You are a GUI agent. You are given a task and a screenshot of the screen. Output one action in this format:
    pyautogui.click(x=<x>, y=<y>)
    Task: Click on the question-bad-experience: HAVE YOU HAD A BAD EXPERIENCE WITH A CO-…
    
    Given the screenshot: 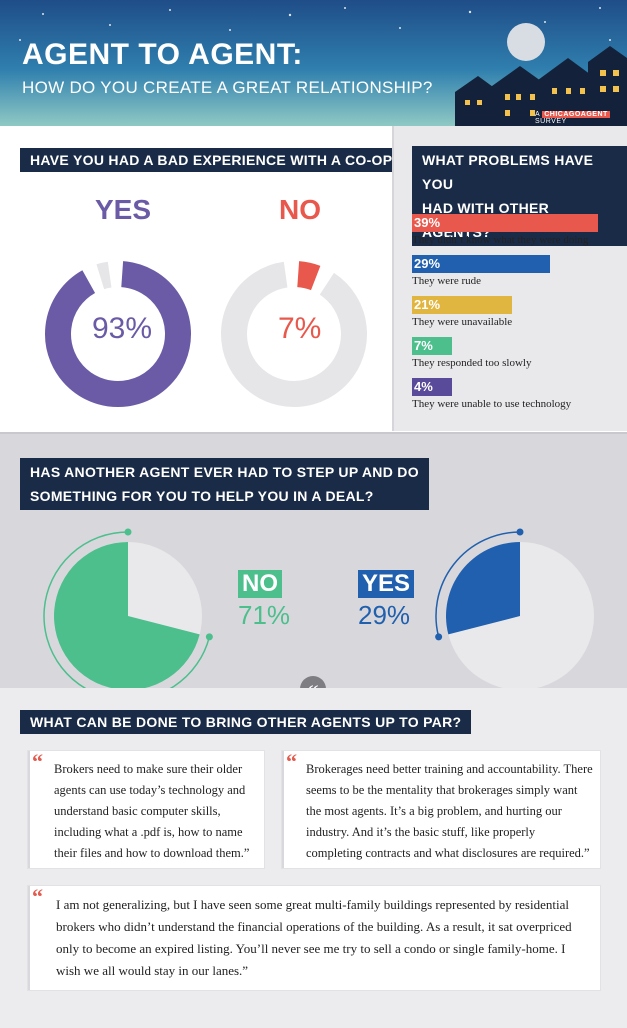 What is the action you would take?
    pyautogui.click(x=243, y=160)
    